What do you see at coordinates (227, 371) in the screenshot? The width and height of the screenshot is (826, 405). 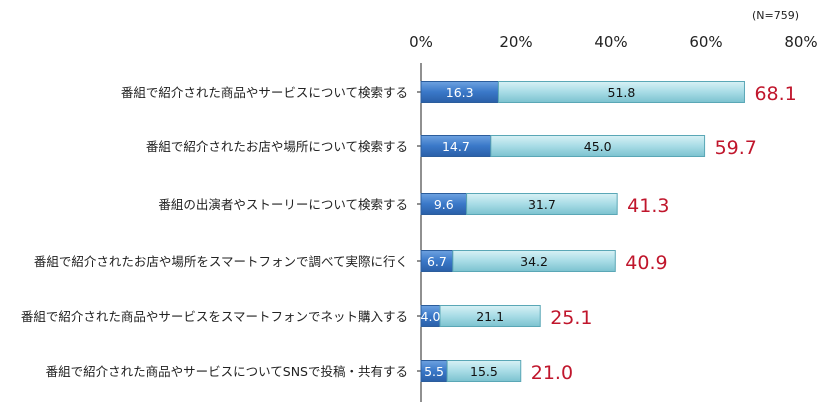 I see `category-label: 番組で紹介された商品やサービスについてSNSで投稿・共有する` at bounding box center [227, 371].